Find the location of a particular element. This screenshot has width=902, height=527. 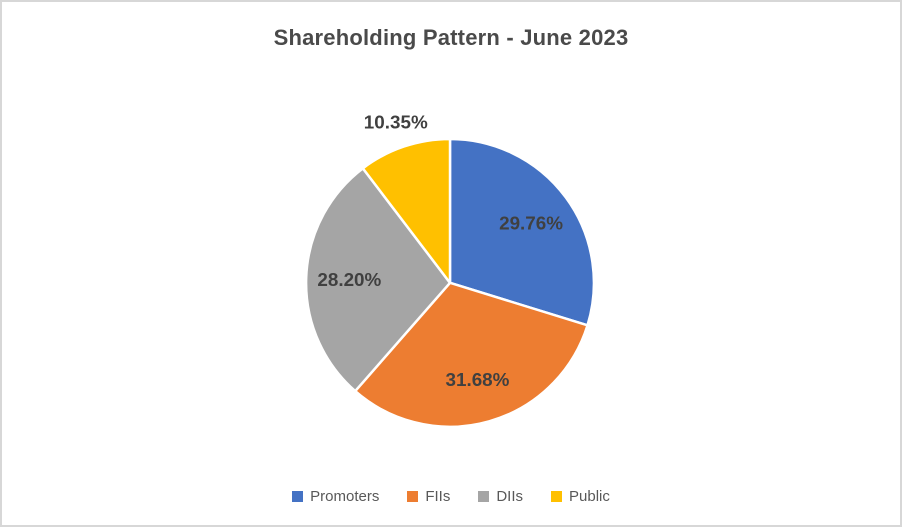

pie-slice-promoters is located at coordinates (522, 232).